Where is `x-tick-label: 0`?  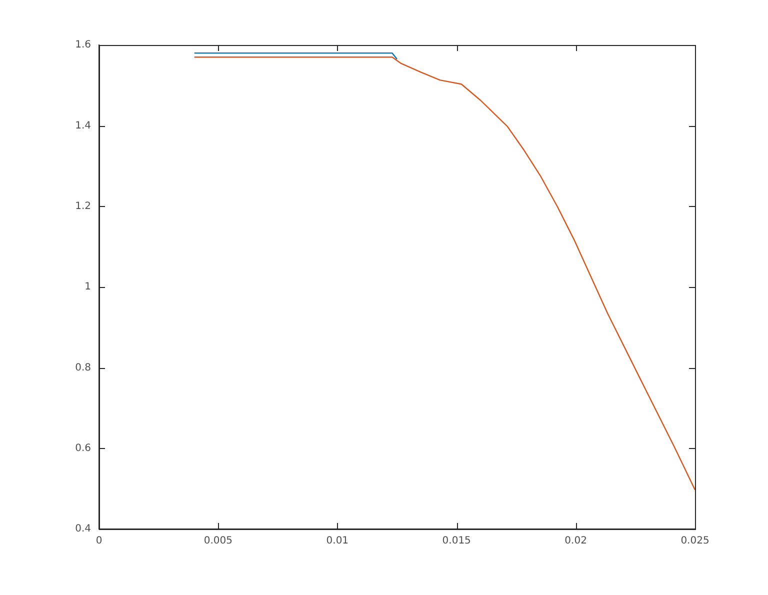
x-tick-label: 0 is located at coordinates (99, 541).